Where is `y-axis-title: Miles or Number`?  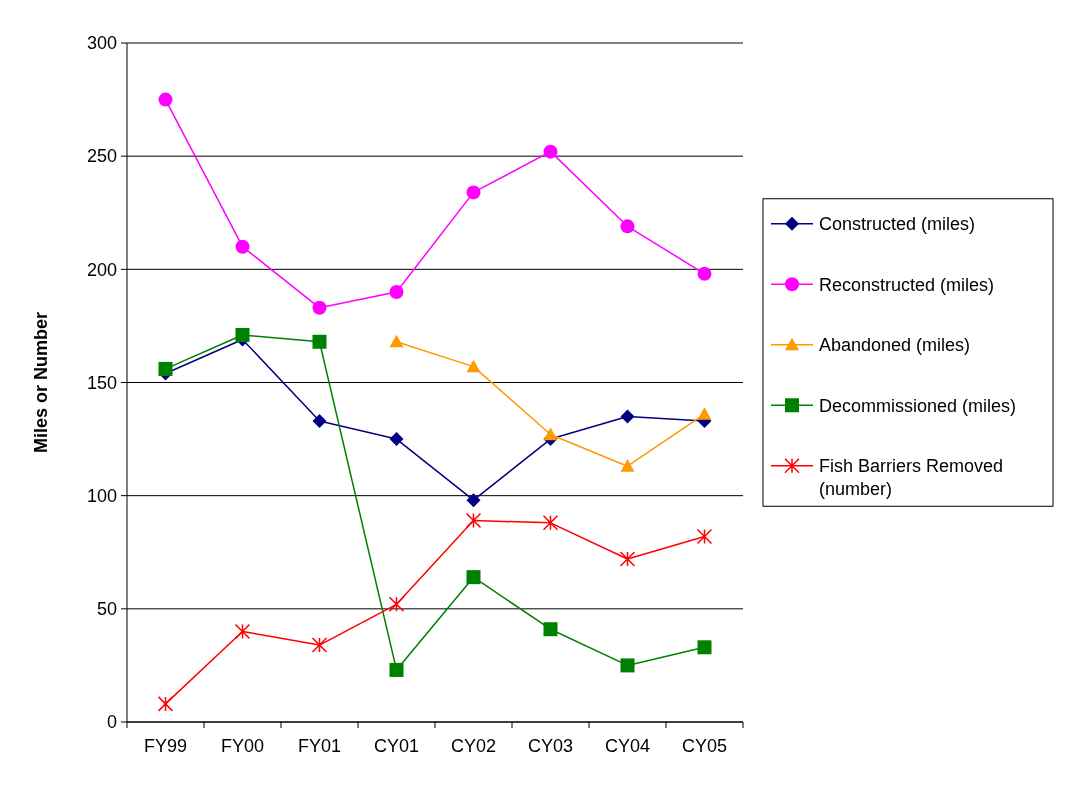
y-axis-title: Miles or Number is located at coordinates (41, 382).